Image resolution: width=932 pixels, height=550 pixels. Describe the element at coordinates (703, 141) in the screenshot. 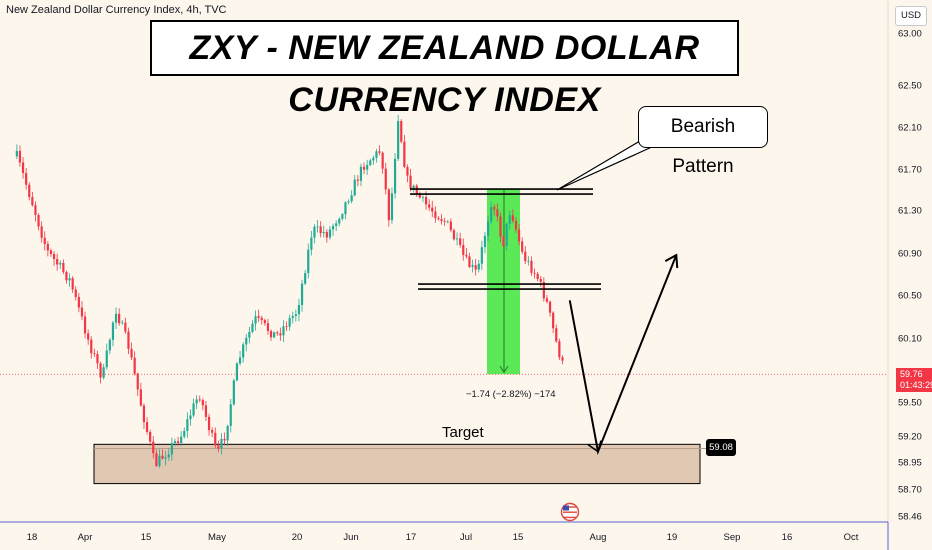

I see `bearish-pattern-callout: Bearish Pattern` at that location.